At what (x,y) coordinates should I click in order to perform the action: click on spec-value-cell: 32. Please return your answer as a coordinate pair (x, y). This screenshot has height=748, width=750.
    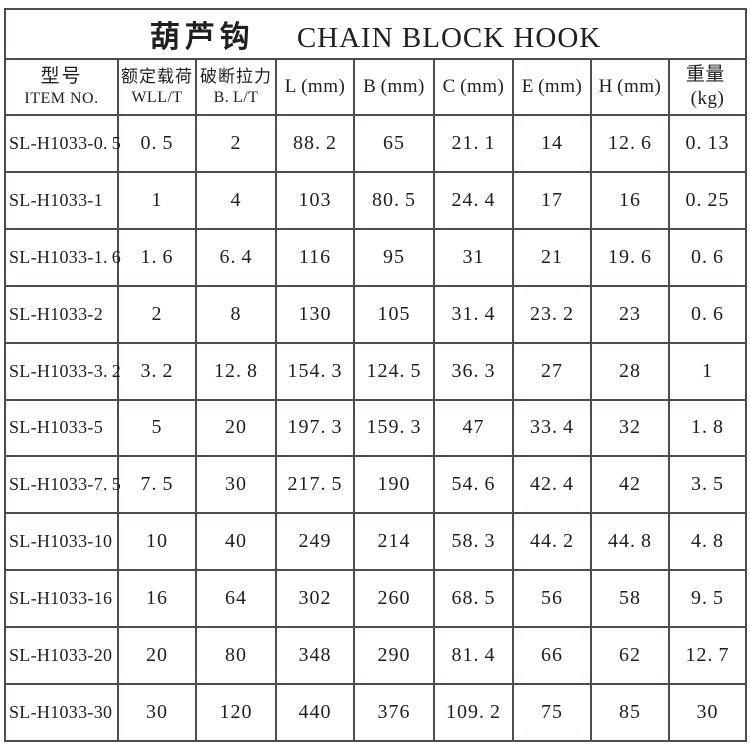
    Looking at the image, I should click on (630, 428).